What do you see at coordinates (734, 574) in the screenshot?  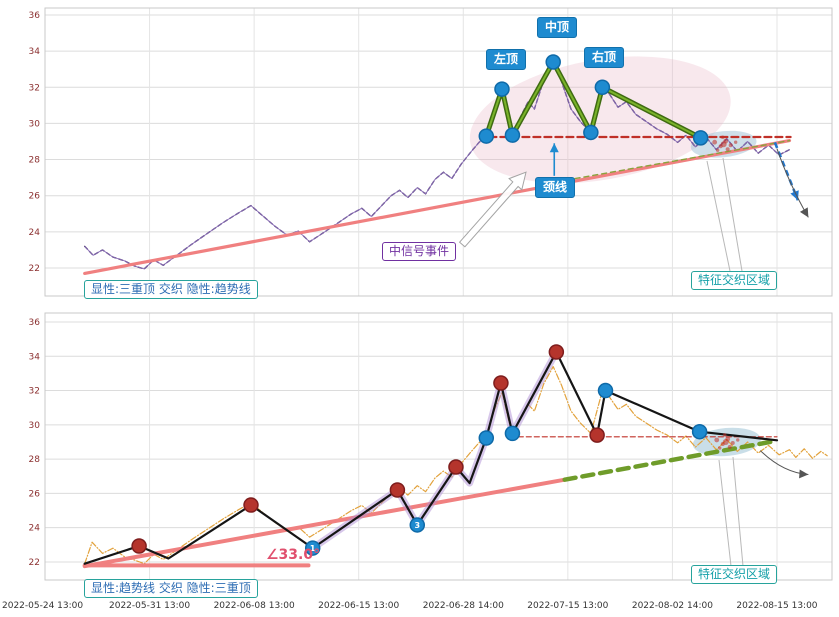 I see `label-feature-zone-bottom: 特征交织区域` at bounding box center [734, 574].